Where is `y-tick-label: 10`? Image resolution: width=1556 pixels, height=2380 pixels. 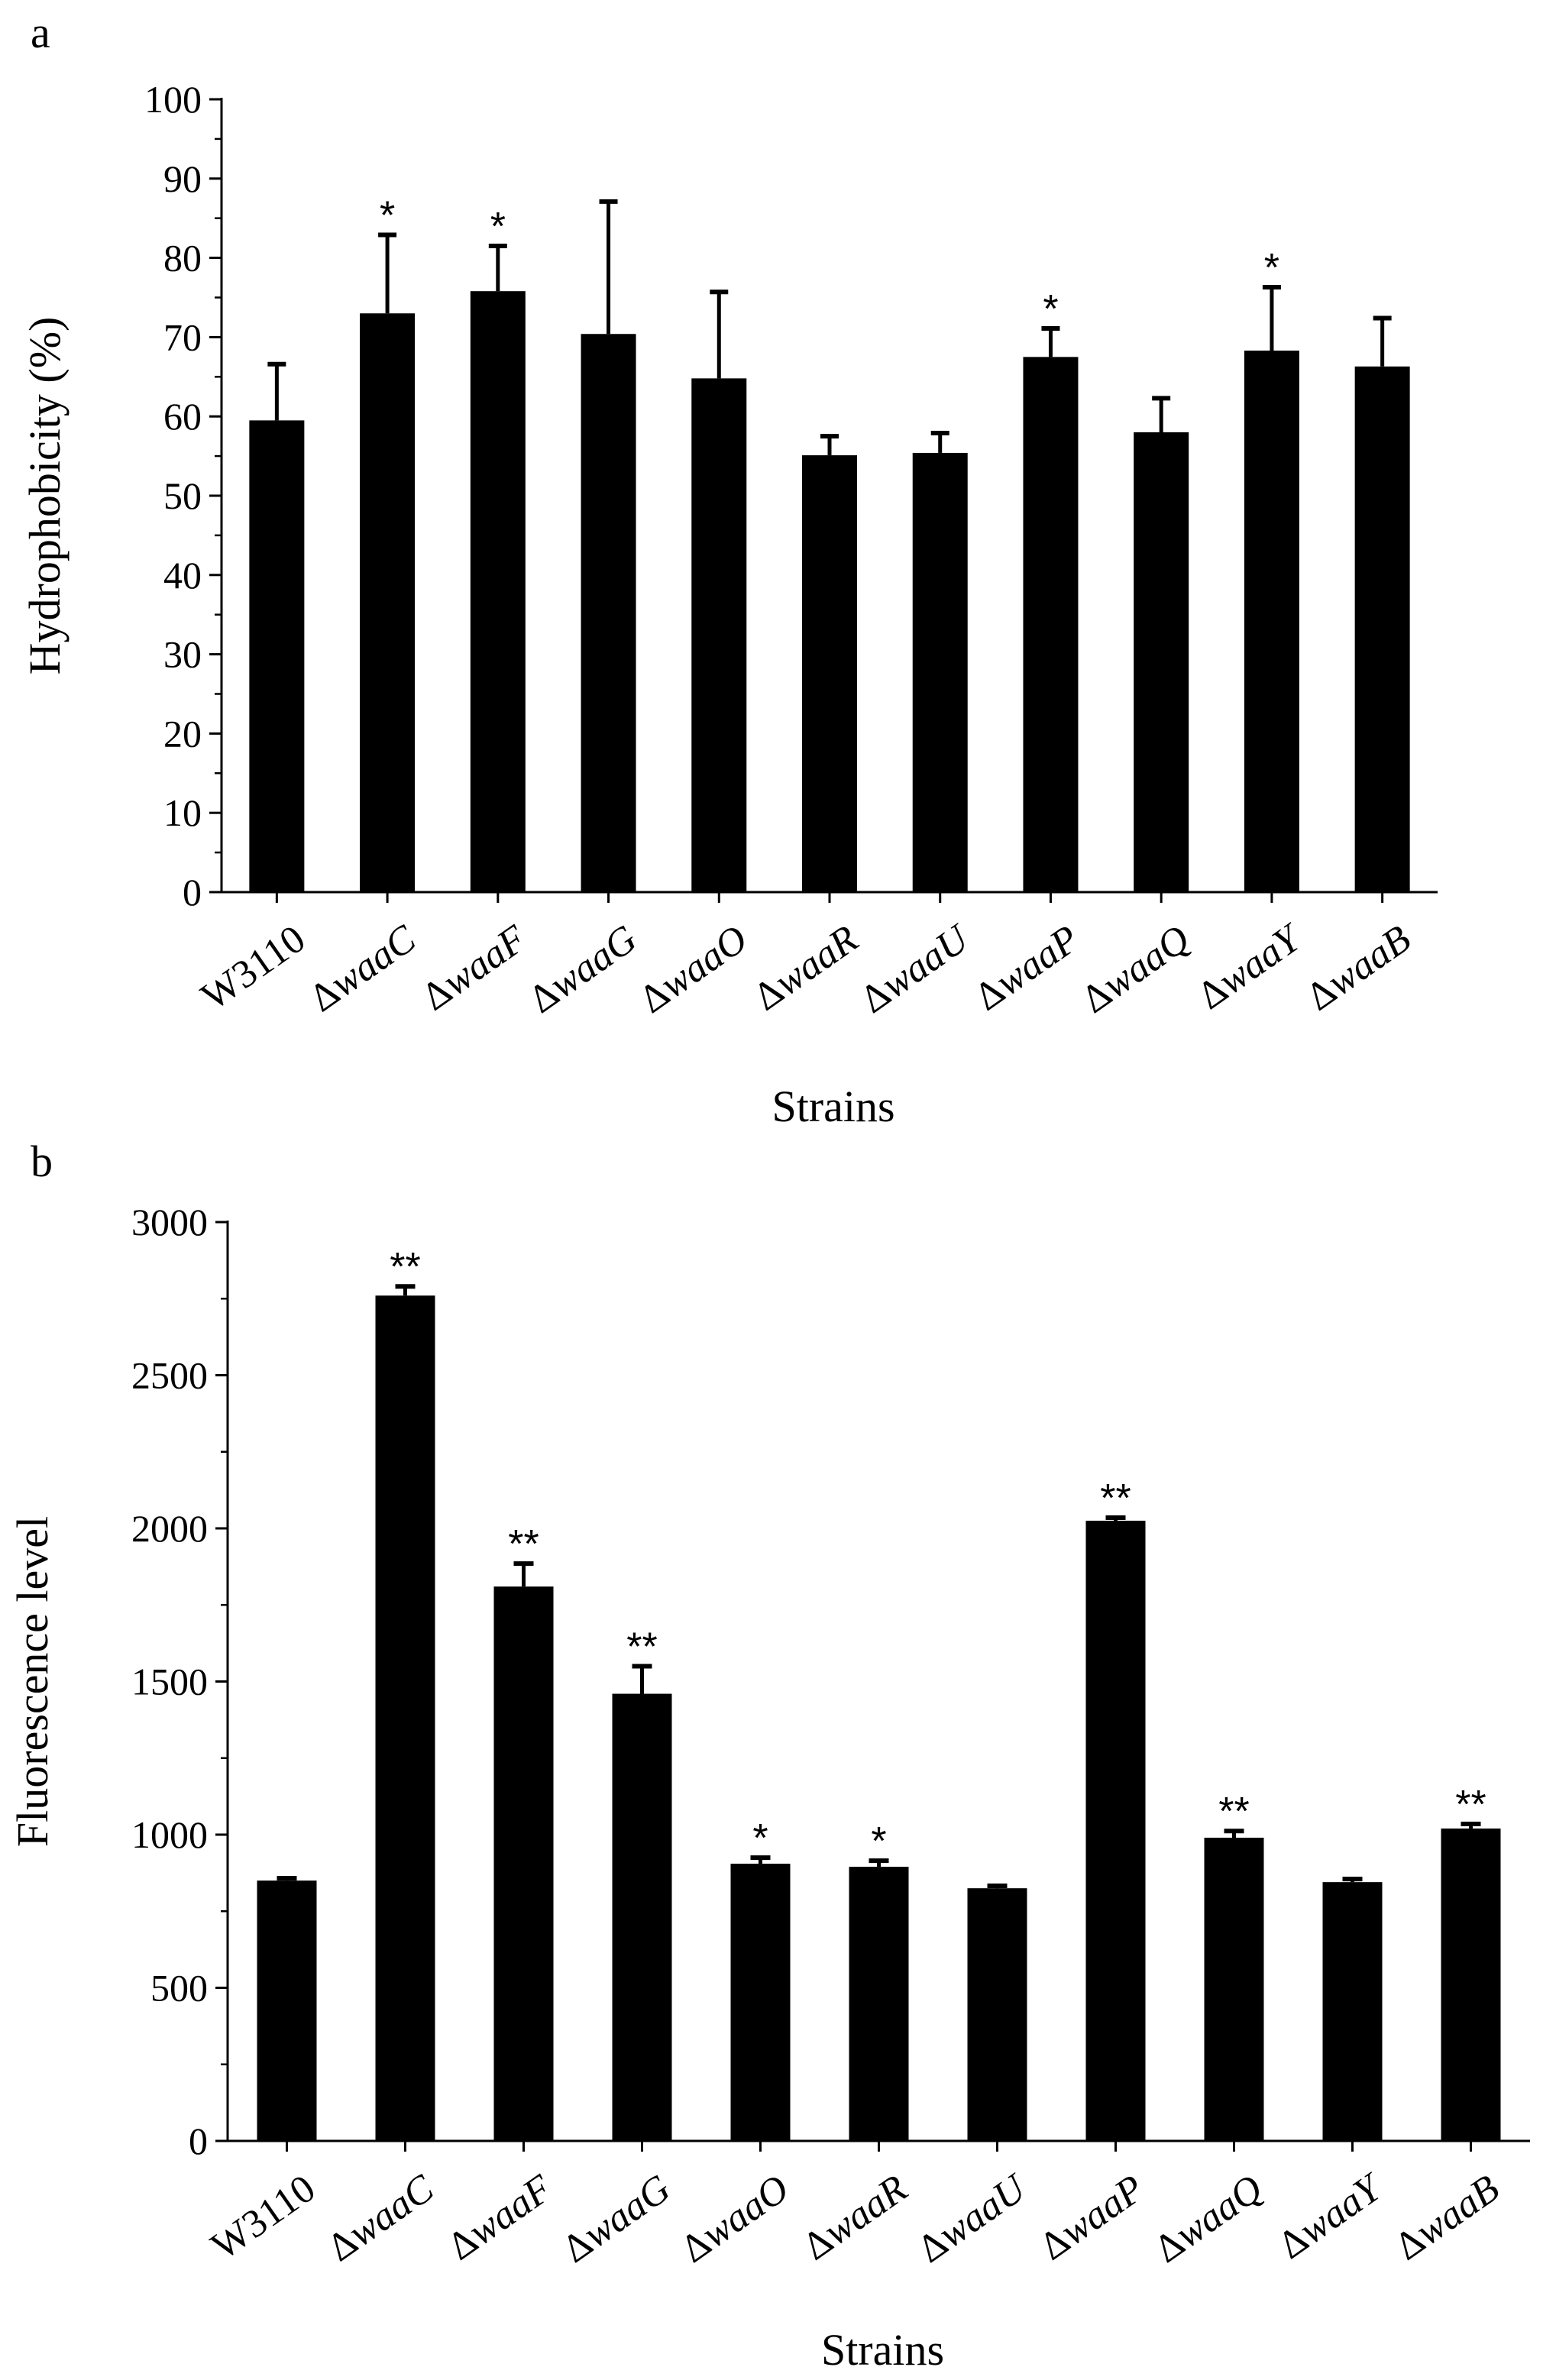
y-tick-label: 10 is located at coordinates (182, 813).